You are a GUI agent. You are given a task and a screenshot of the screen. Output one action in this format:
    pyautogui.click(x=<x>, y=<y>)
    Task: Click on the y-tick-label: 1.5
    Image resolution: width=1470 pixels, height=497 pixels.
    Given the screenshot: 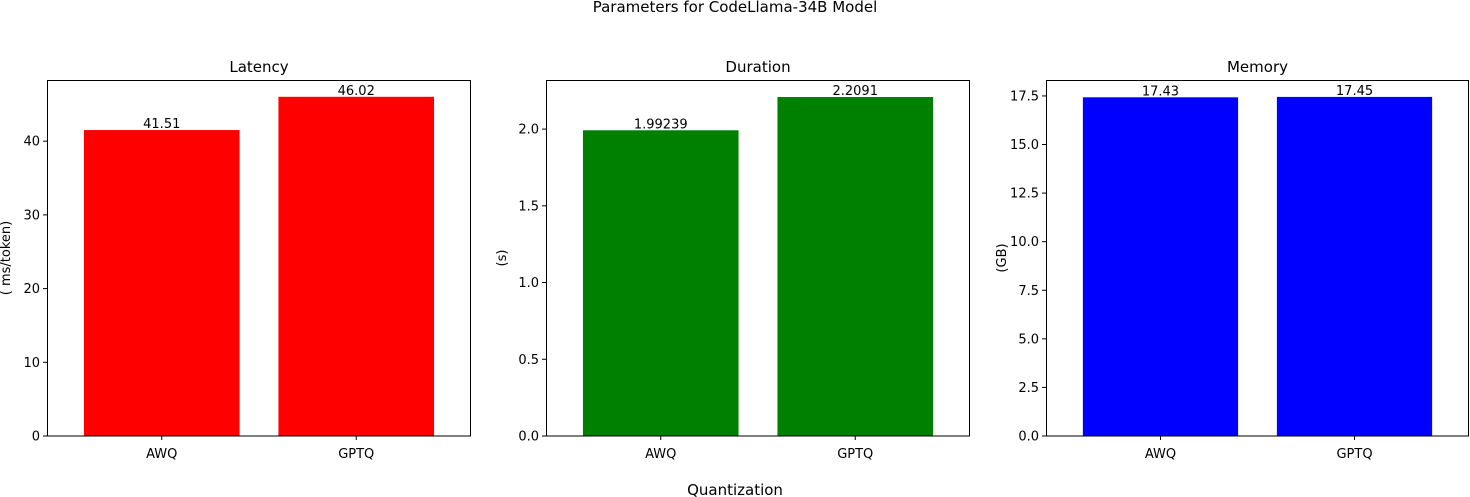 What is the action you would take?
    pyautogui.click(x=528, y=206)
    